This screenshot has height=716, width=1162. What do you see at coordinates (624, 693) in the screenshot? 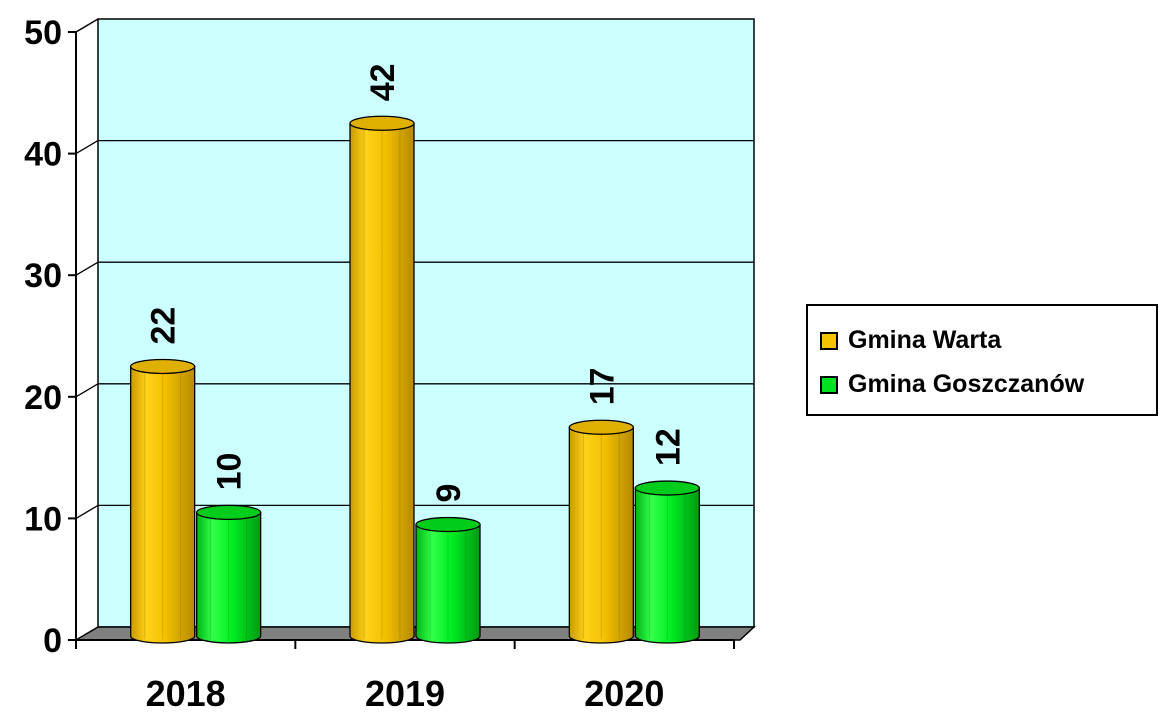
I see `x-category-label: 2020` at bounding box center [624, 693].